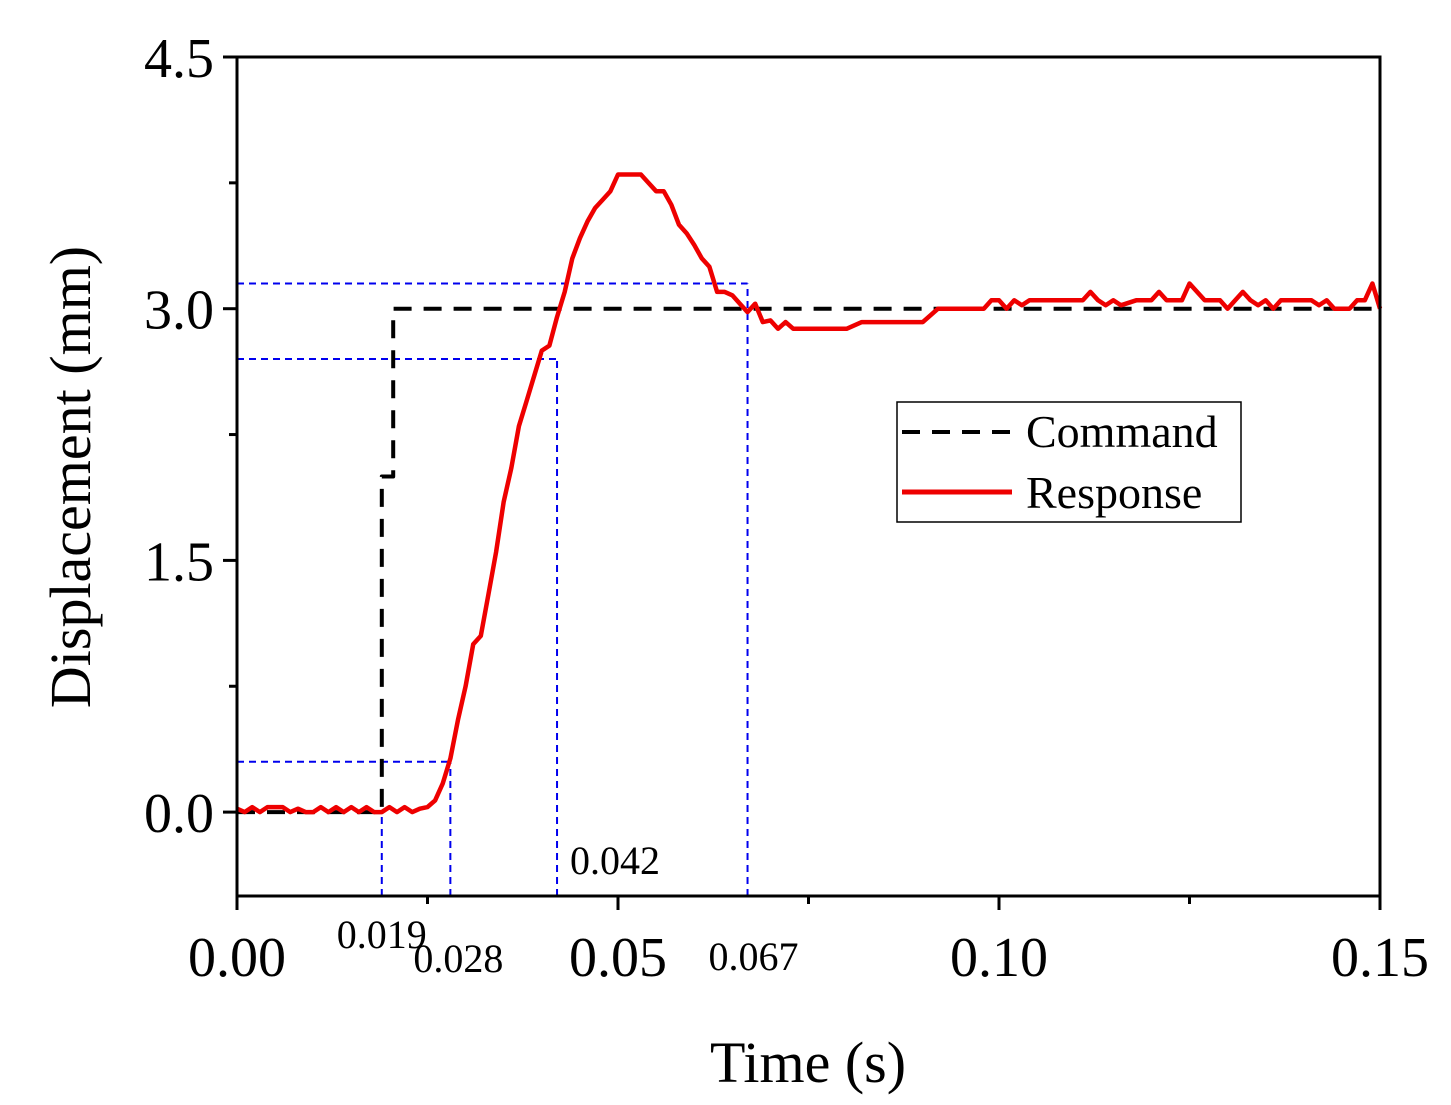 The height and width of the screenshot is (1105, 1451). What do you see at coordinates (615, 860) in the screenshot?
I see `annotation-label: 0.042` at bounding box center [615, 860].